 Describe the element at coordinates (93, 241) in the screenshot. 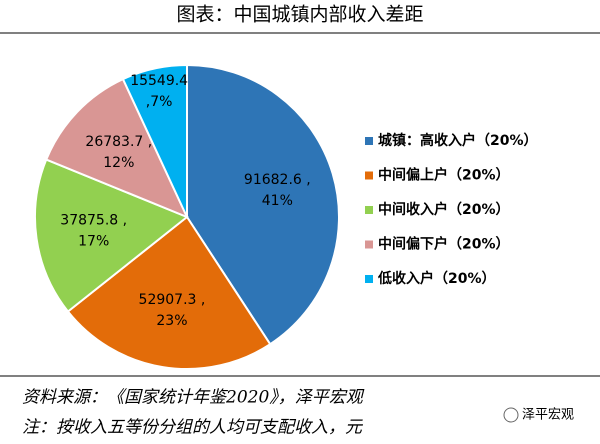

I see `percent-label: 17%` at that location.